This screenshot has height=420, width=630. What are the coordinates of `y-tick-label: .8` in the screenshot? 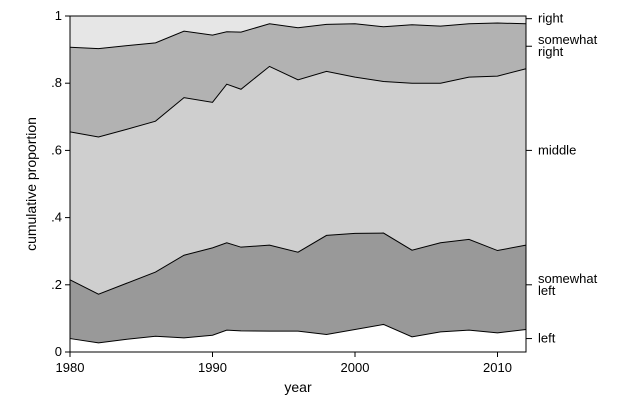 It's located at (56, 82).